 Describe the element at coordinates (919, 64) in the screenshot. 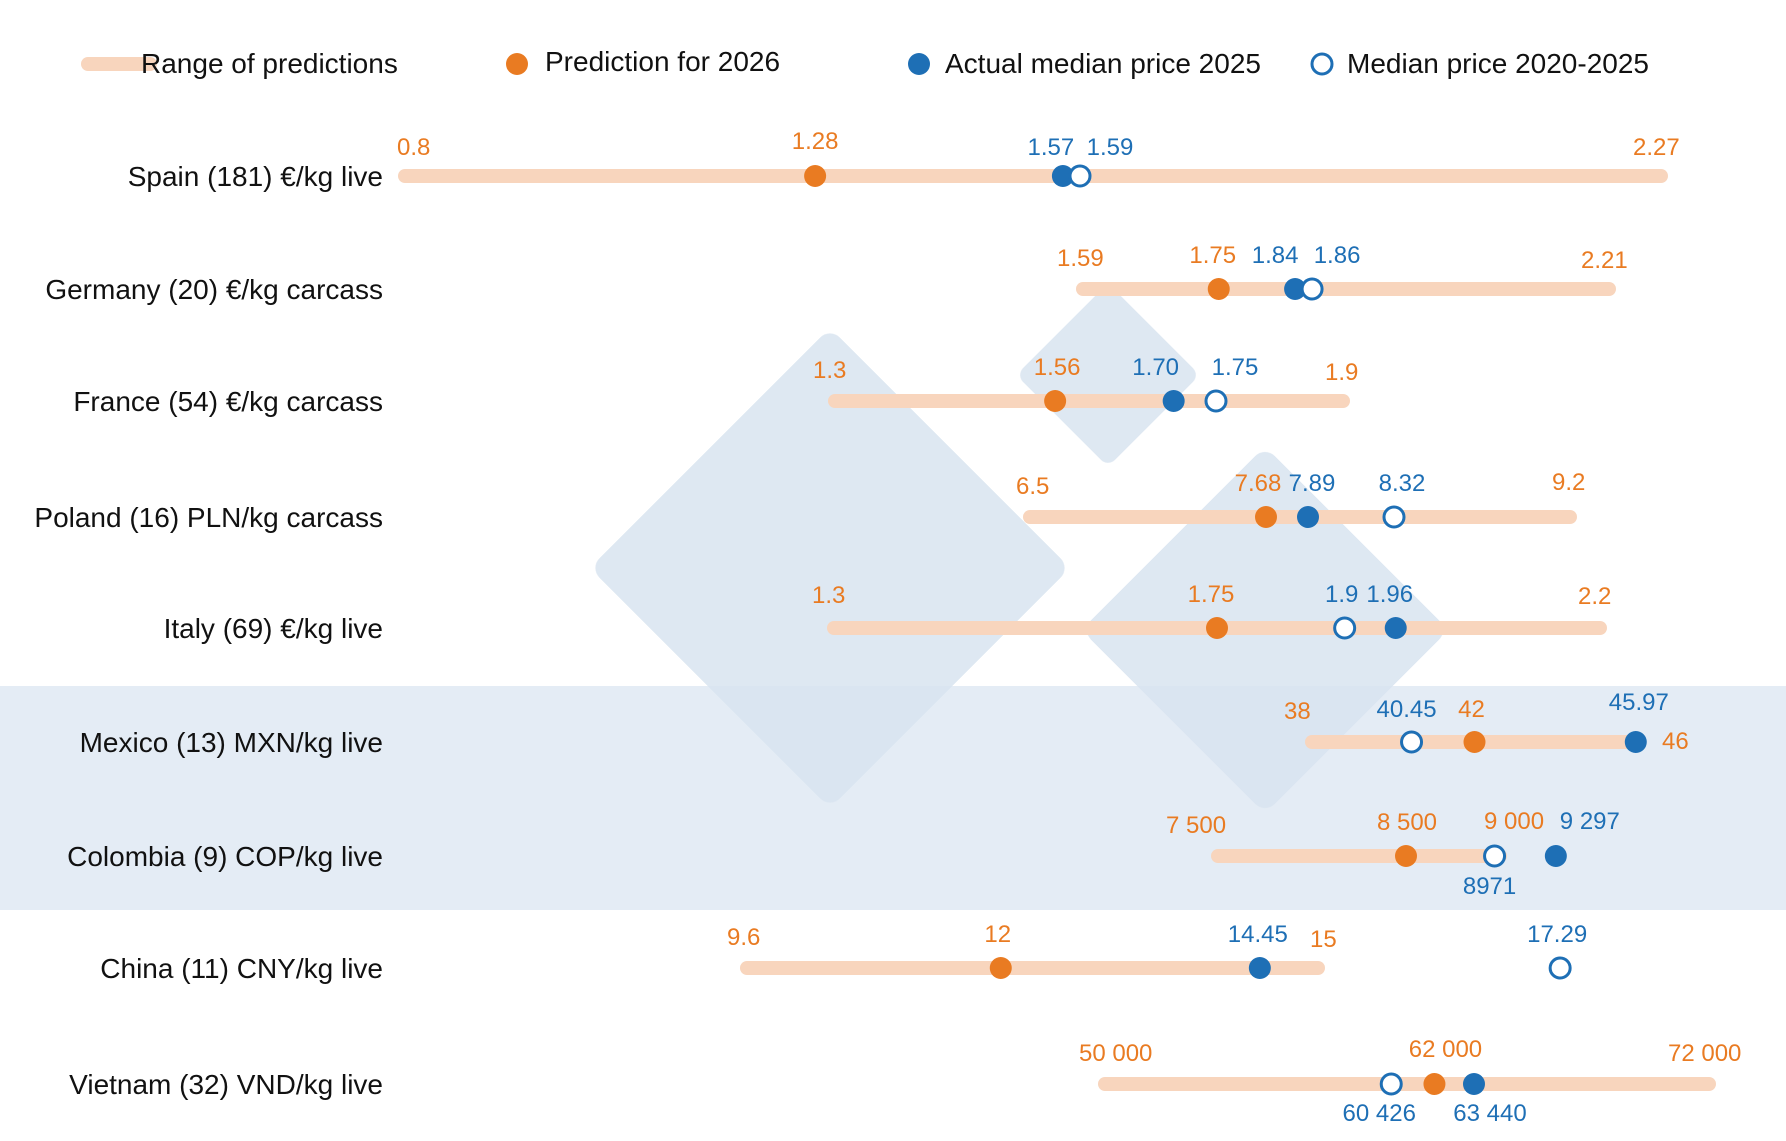

I see `legend-actual-dot` at that location.